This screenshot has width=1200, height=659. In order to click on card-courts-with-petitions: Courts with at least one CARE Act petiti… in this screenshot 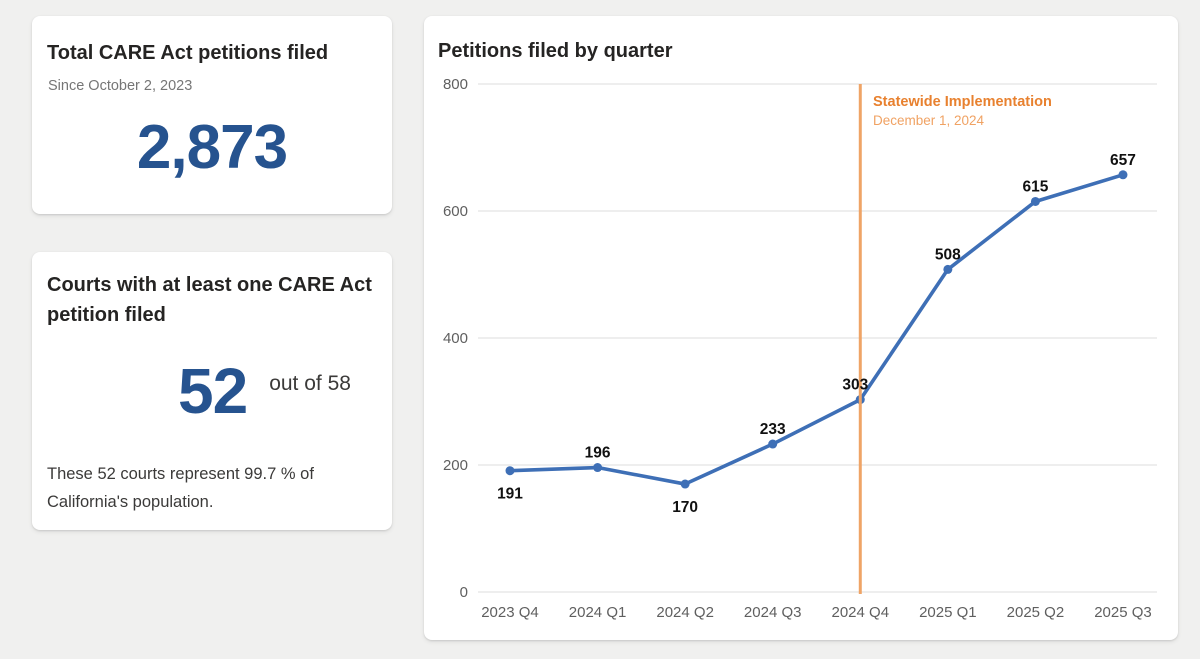, I will do `click(212, 391)`.